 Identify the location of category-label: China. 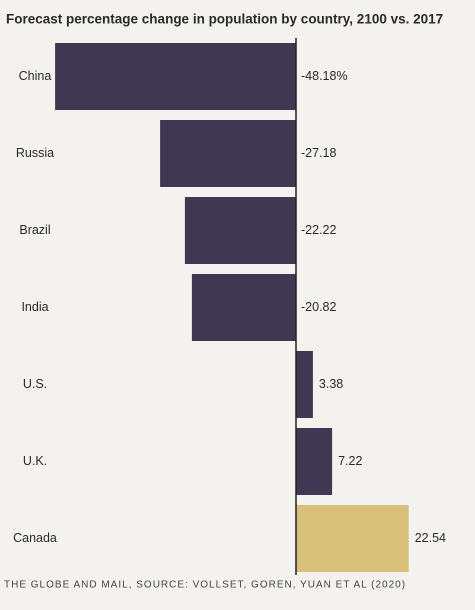
(35, 76).